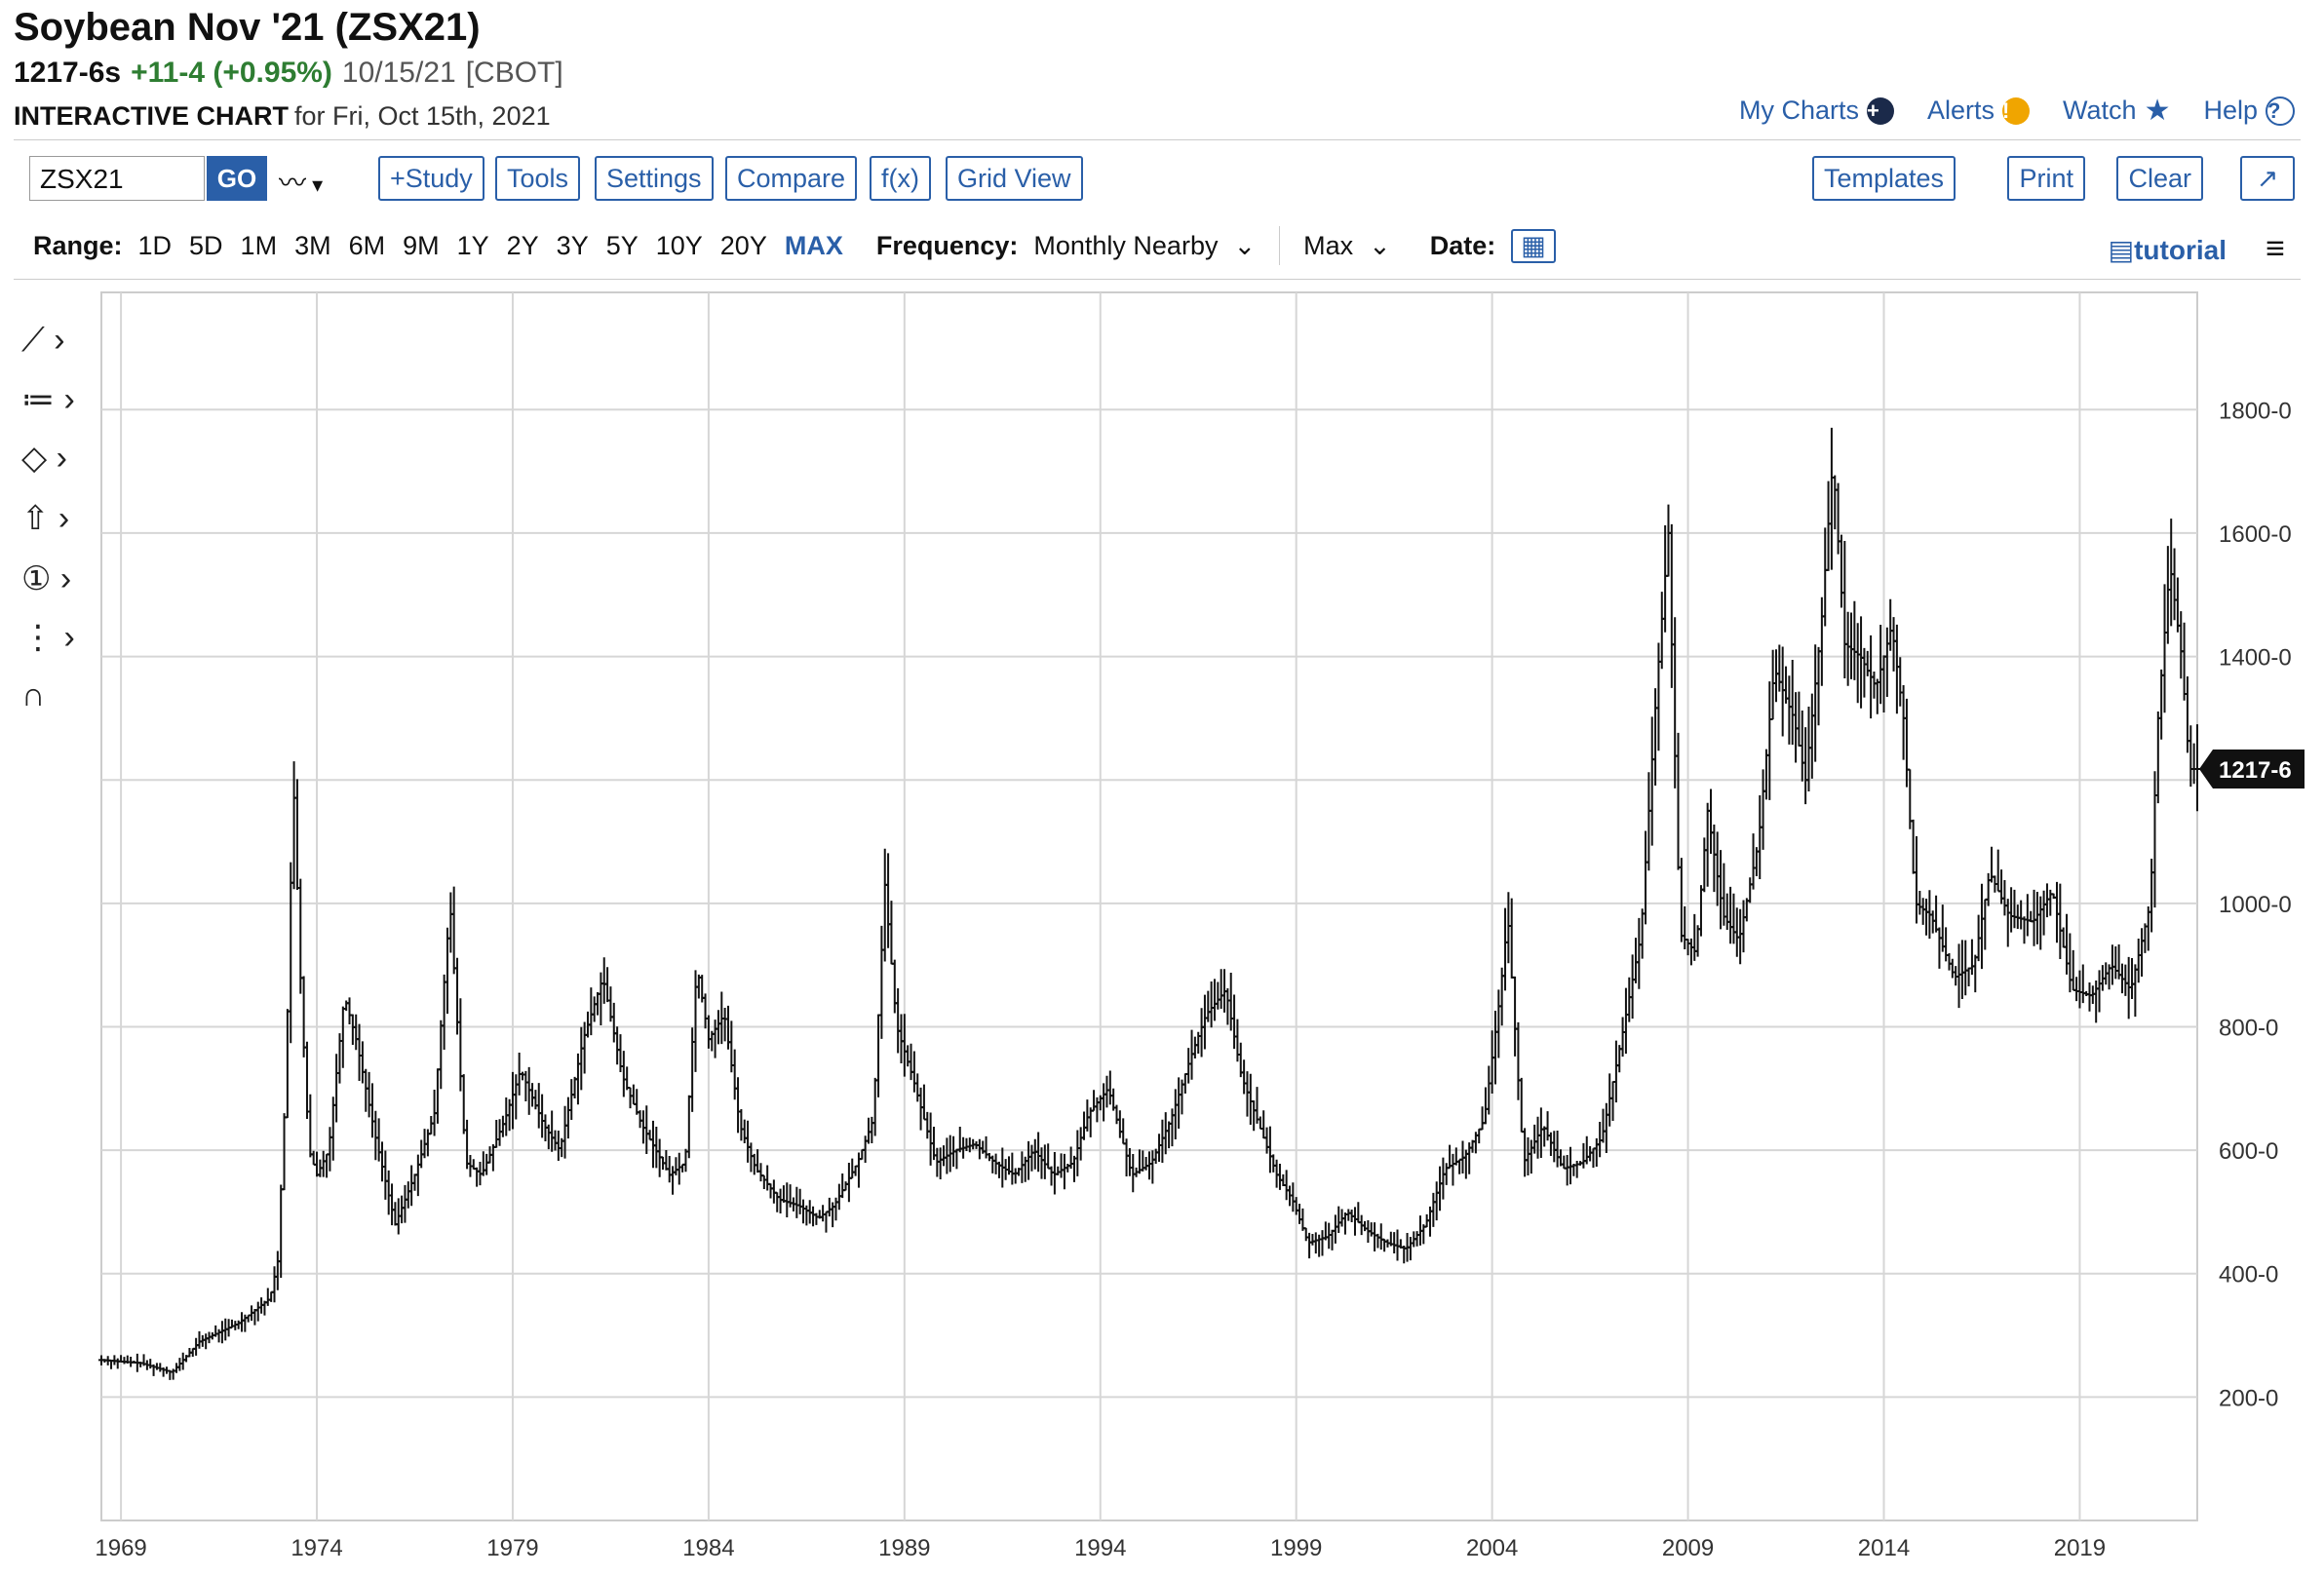  What do you see at coordinates (622, 245) in the screenshot?
I see `range-5y: 5Y` at bounding box center [622, 245].